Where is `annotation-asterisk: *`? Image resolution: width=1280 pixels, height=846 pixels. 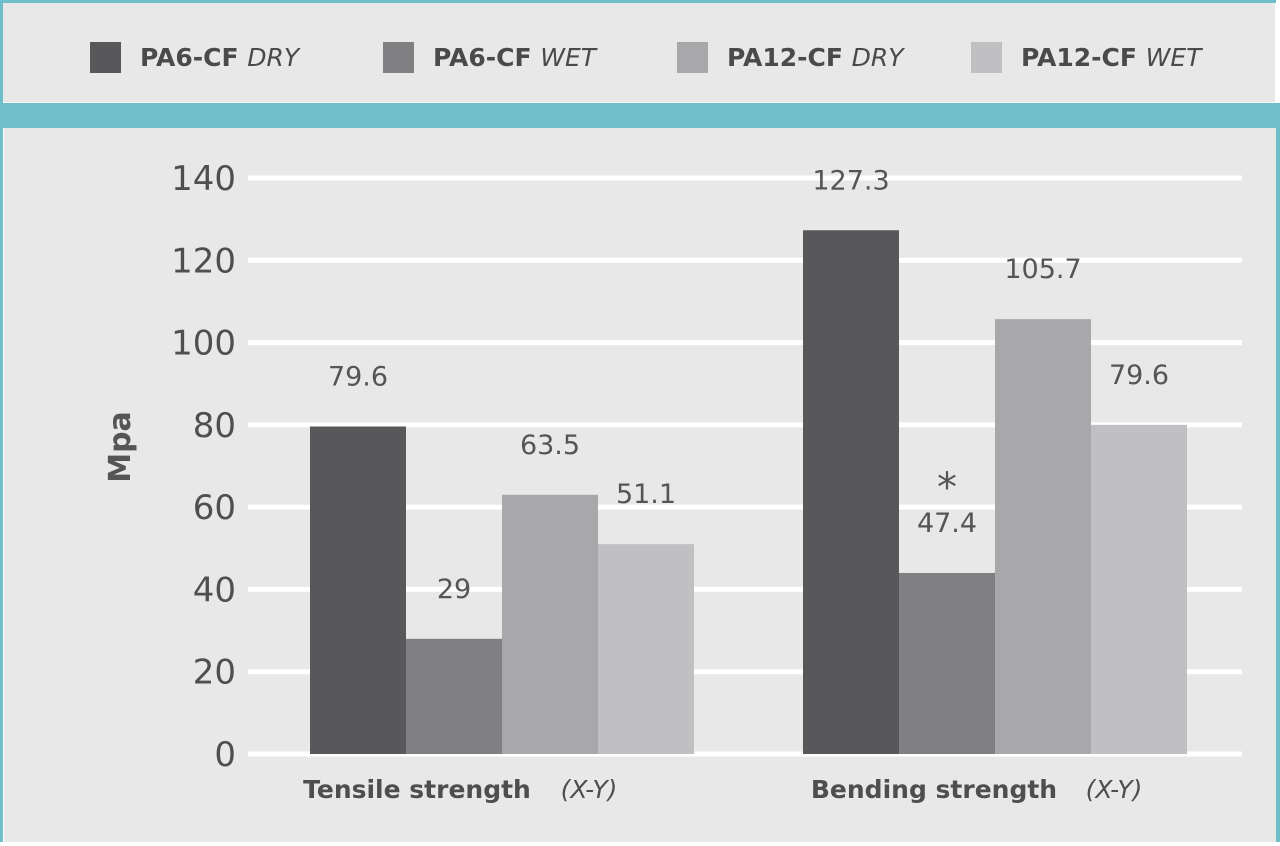
annotation-asterisk: * is located at coordinates (947, 488).